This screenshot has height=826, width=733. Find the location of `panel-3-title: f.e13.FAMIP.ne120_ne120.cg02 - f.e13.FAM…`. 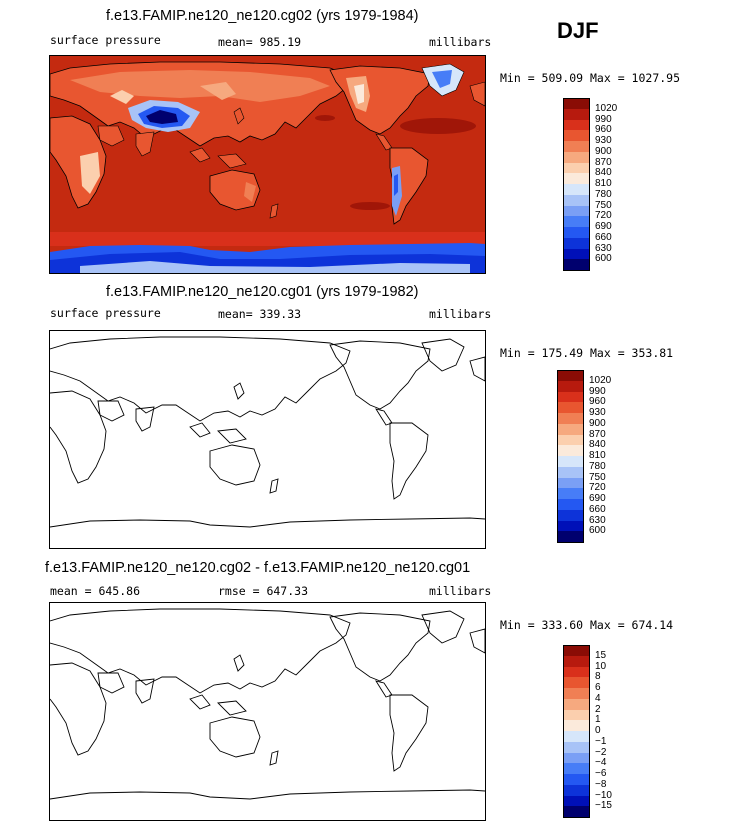

panel-3-title: f.e13.FAMIP.ne120_ne120.cg02 - f.e13.FAM… is located at coordinates (258, 568).